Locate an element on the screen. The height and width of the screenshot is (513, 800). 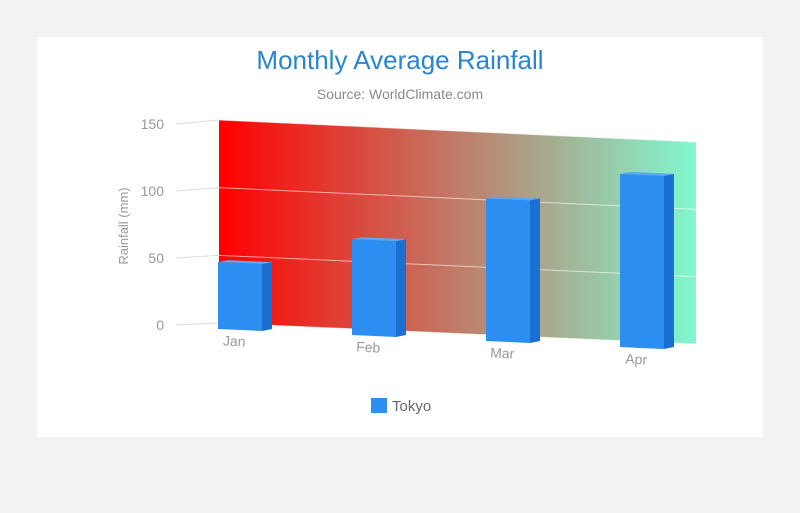
x-axis-ticks: Jan Feb Mar Apr is located at coordinates (435, 349).